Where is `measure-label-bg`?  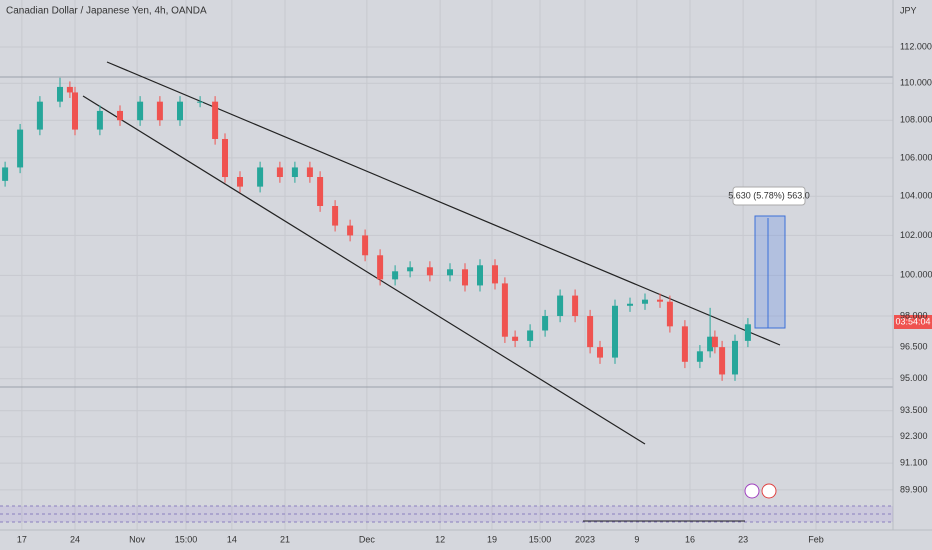 measure-label-bg is located at coordinates (769, 196).